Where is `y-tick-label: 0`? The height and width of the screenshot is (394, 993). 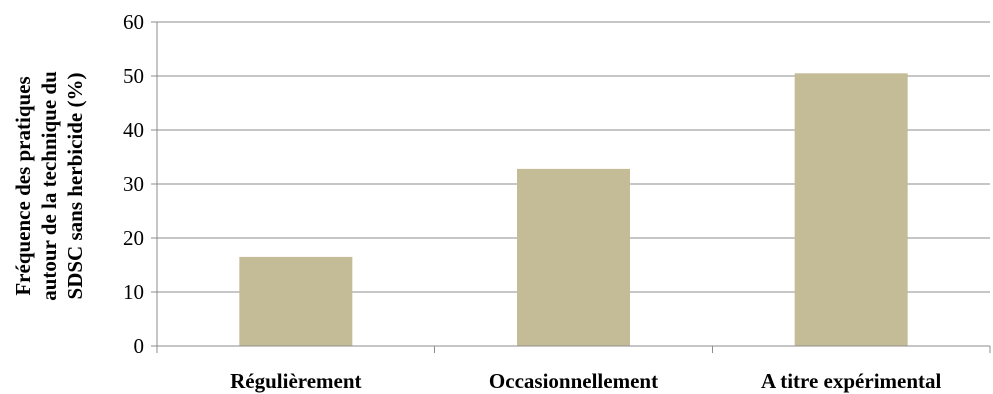
y-tick-label: 0 is located at coordinates (139, 346).